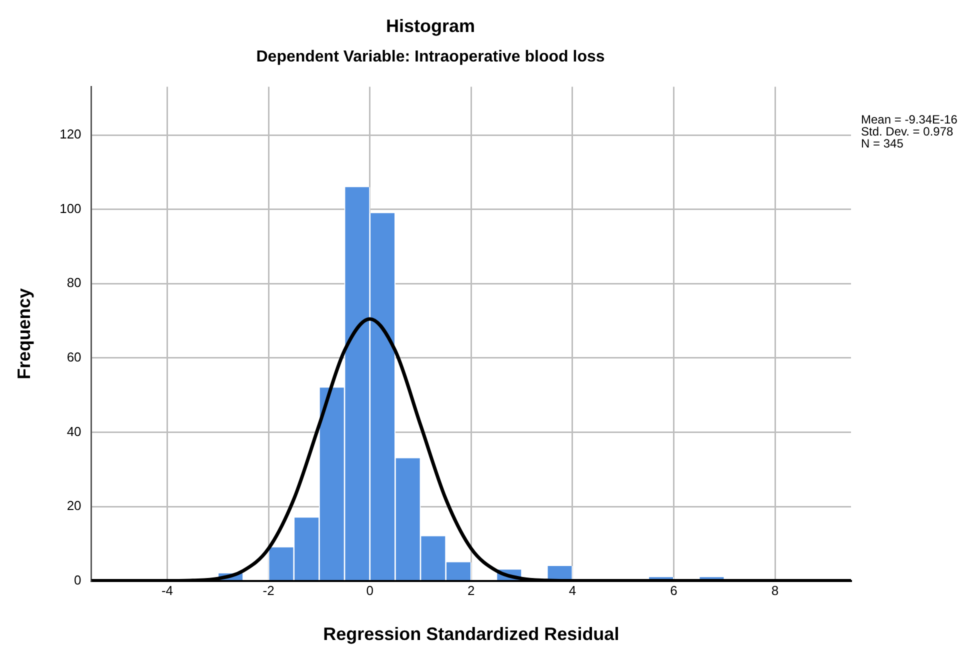 The height and width of the screenshot is (650, 971). I want to click on x-tick-label: 2, so click(471, 590).